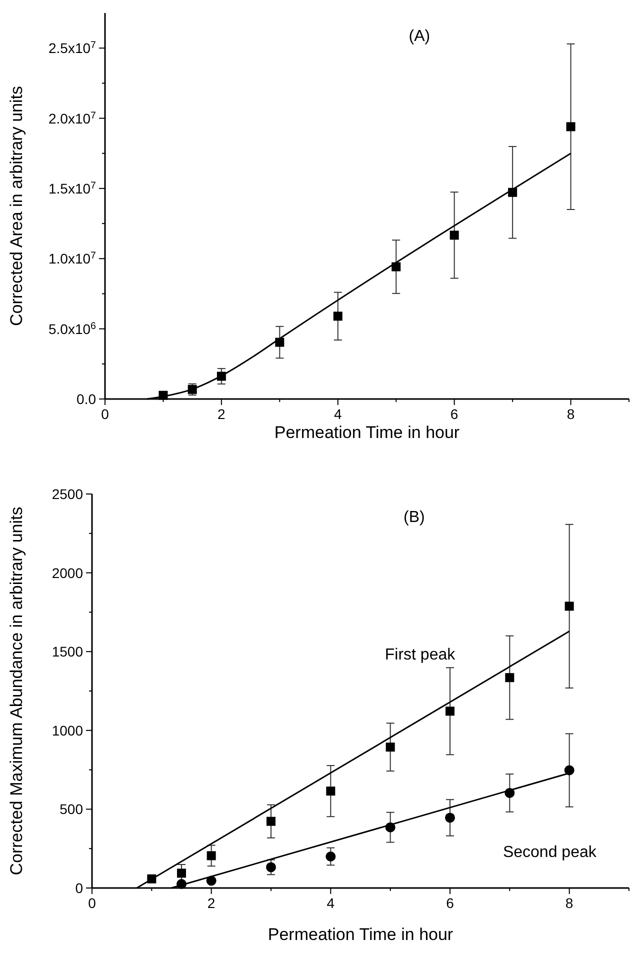 The image size is (637, 954). Describe the element at coordinates (68, 572) in the screenshot. I see `y-tick-label: 2000` at that location.